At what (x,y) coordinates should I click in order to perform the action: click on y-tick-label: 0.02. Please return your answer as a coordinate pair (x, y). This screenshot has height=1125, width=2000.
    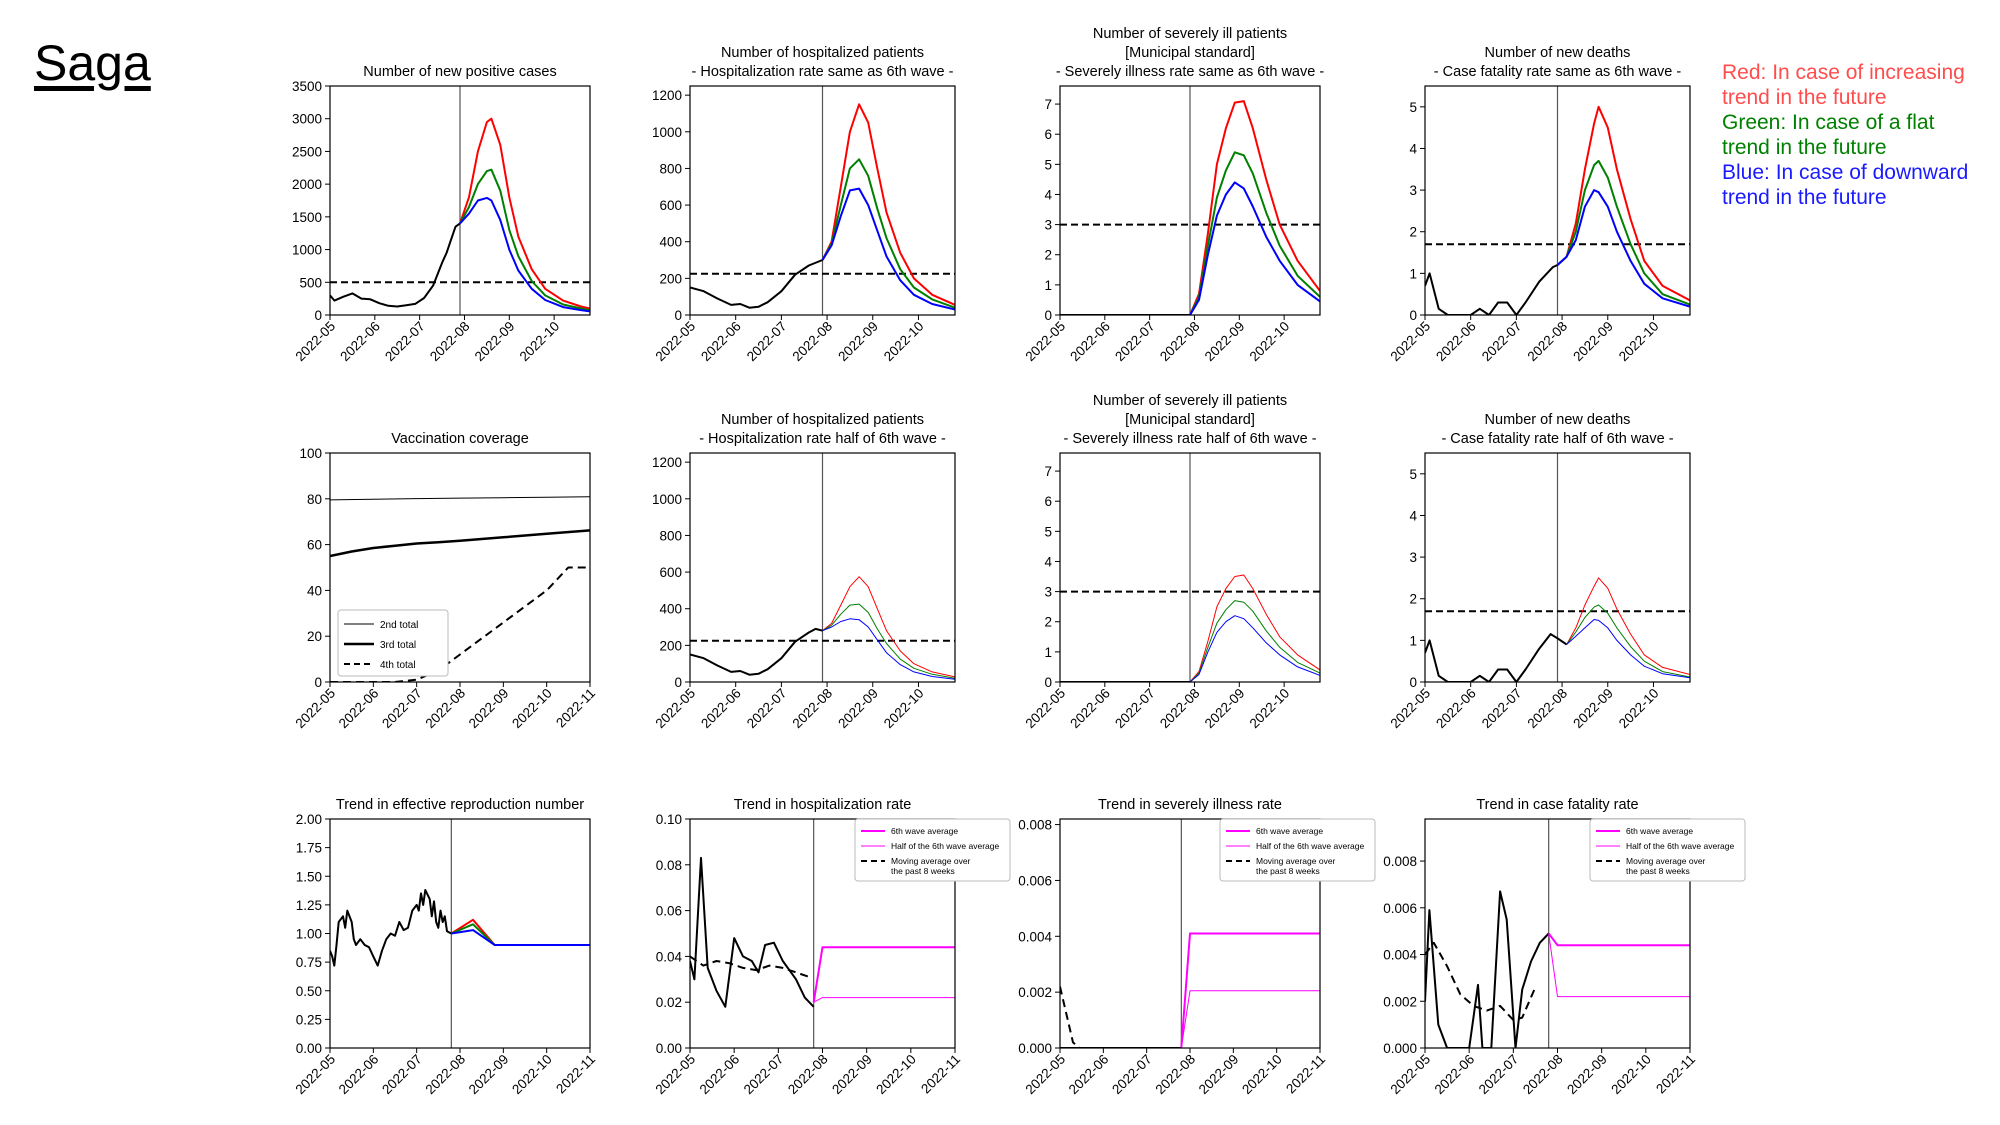
    Looking at the image, I should click on (669, 1002).